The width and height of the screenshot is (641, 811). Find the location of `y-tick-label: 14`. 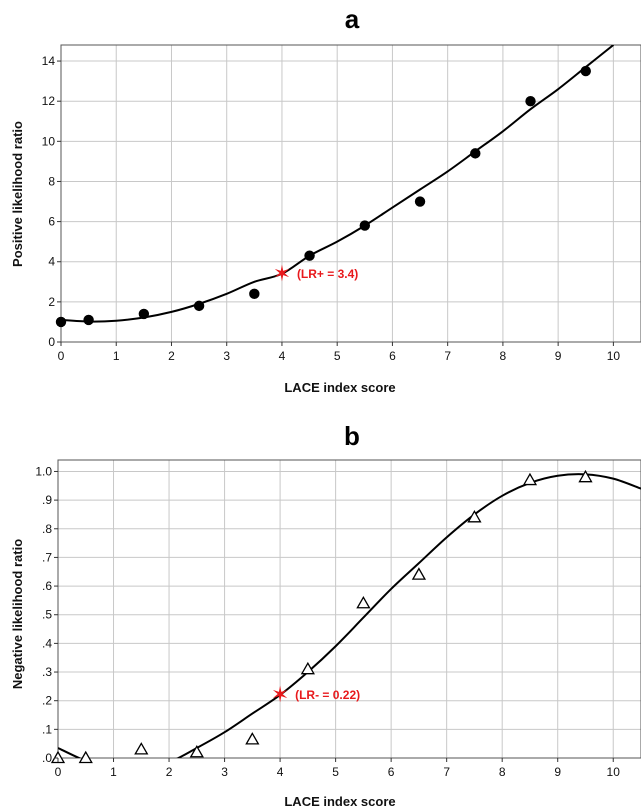

y-tick-label: 14 is located at coordinates (49, 61).